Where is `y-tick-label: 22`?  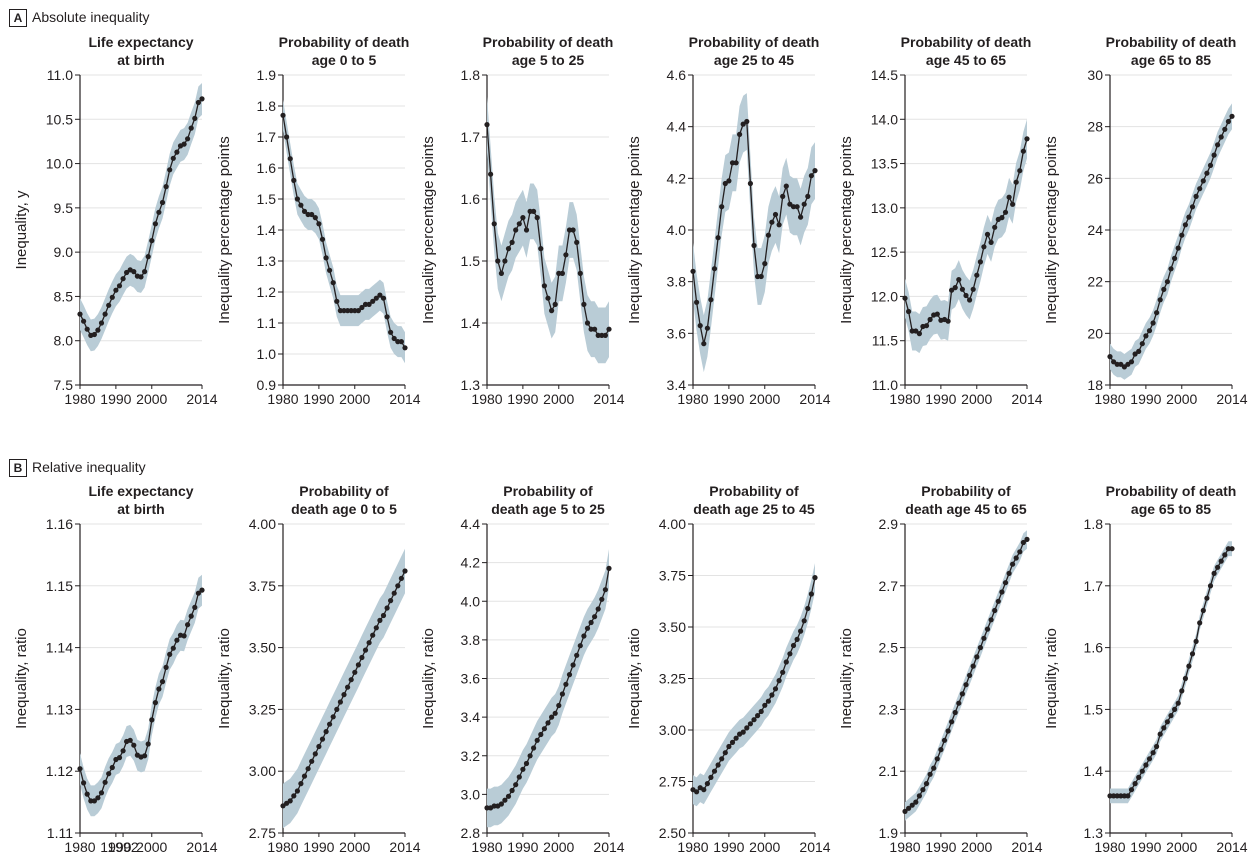 y-tick-label: 22 is located at coordinates (1095, 282).